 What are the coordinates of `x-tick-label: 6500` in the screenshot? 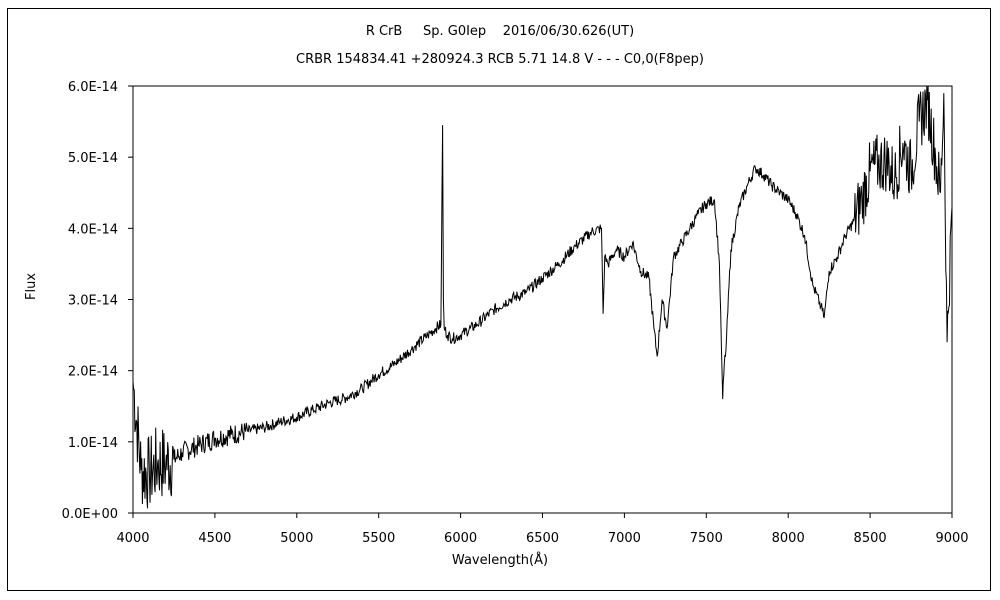 It's located at (542, 538).